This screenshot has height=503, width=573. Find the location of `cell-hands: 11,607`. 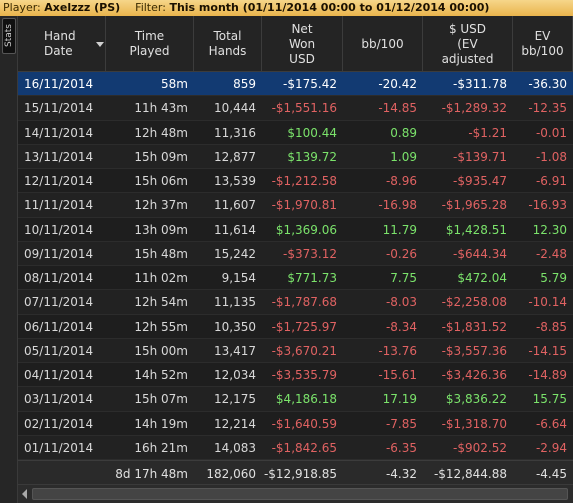

cell-hands: 11,607 is located at coordinates (235, 205).